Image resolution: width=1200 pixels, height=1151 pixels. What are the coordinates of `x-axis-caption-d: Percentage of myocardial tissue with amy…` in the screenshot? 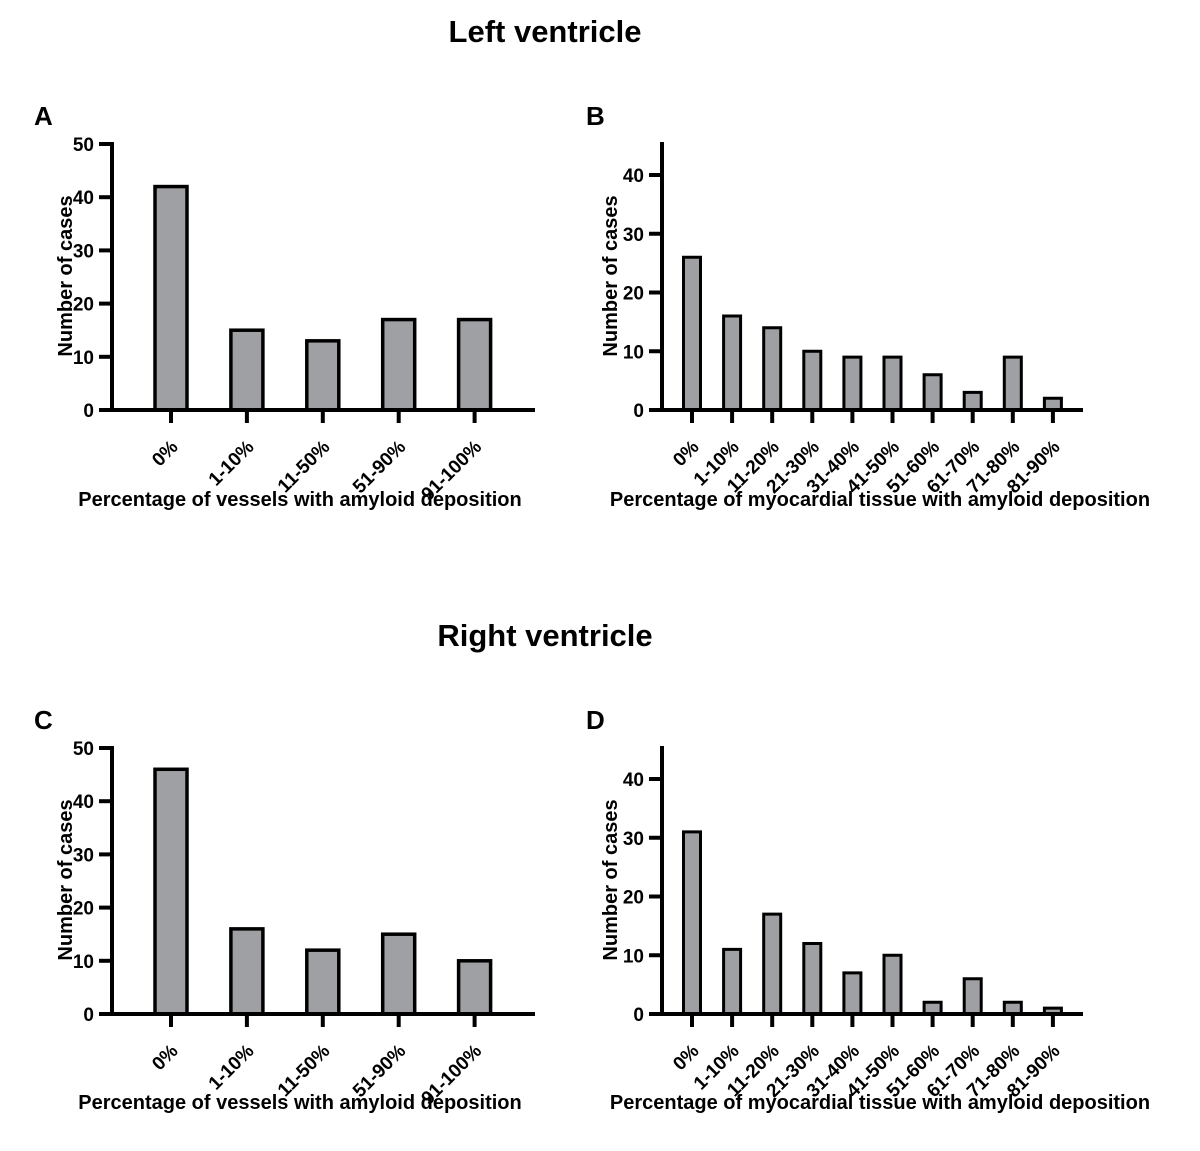 It's located at (880, 1103).